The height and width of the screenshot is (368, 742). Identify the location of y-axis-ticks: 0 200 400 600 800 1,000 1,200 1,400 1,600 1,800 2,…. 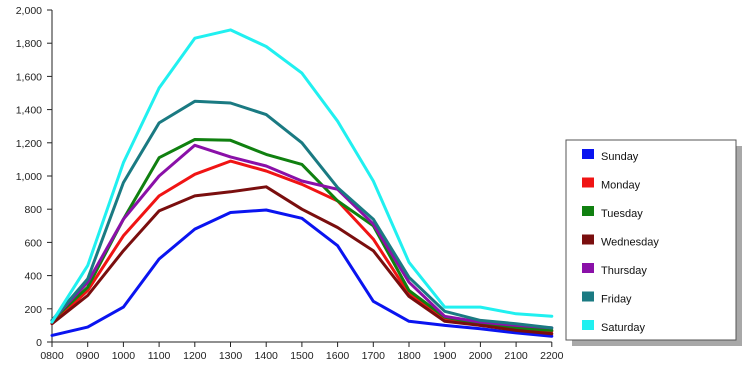
(34, 177).